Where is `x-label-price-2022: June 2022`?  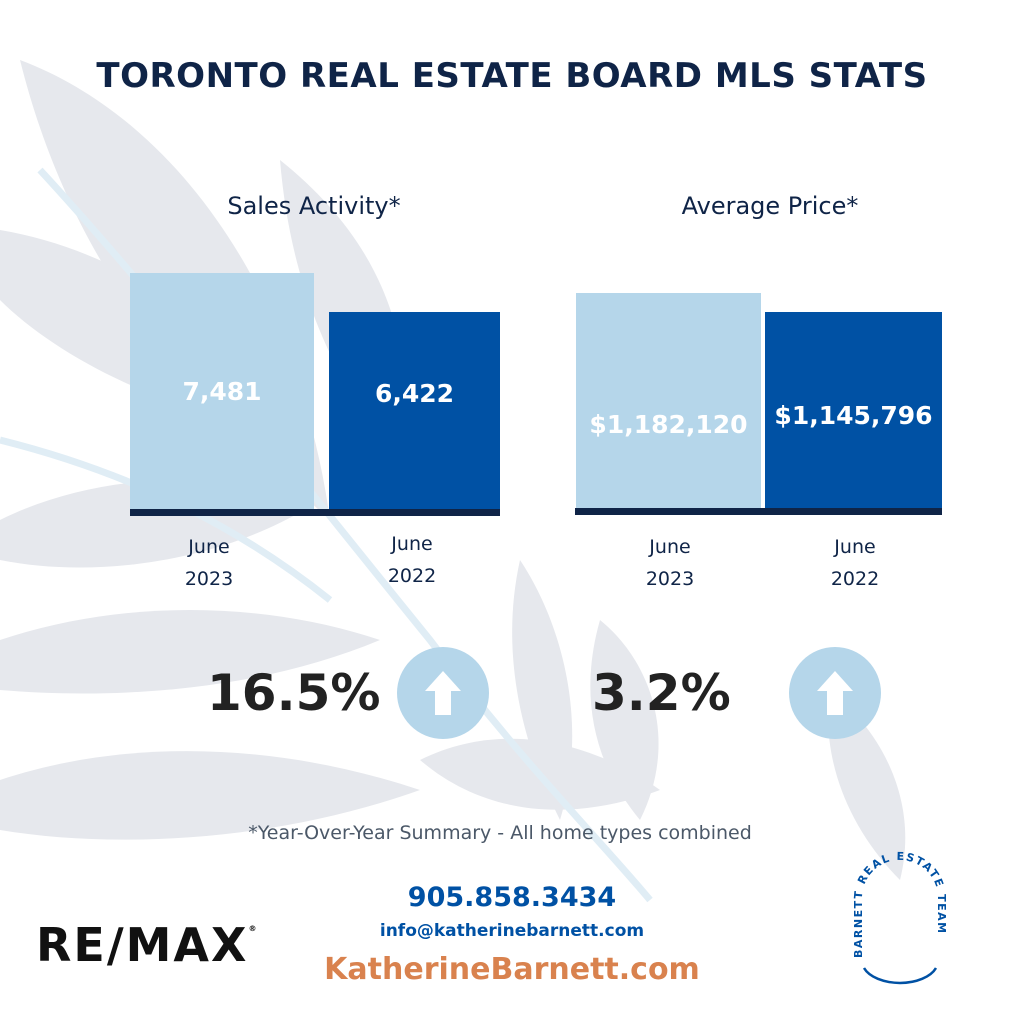
x-label-price-2022: June 2022 is located at coordinates (855, 563).